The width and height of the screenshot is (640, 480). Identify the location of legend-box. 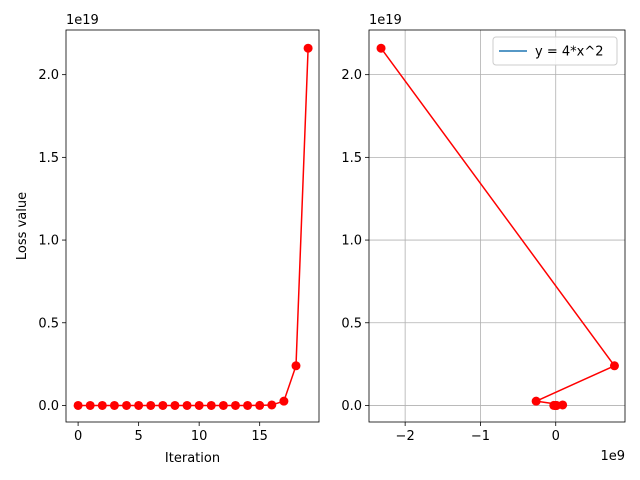
(555, 51).